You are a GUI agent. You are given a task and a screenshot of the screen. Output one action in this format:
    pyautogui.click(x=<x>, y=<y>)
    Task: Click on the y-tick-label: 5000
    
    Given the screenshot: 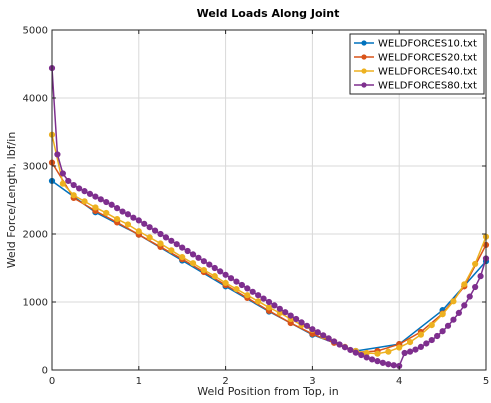 What is the action you would take?
    pyautogui.click(x=35, y=31)
    